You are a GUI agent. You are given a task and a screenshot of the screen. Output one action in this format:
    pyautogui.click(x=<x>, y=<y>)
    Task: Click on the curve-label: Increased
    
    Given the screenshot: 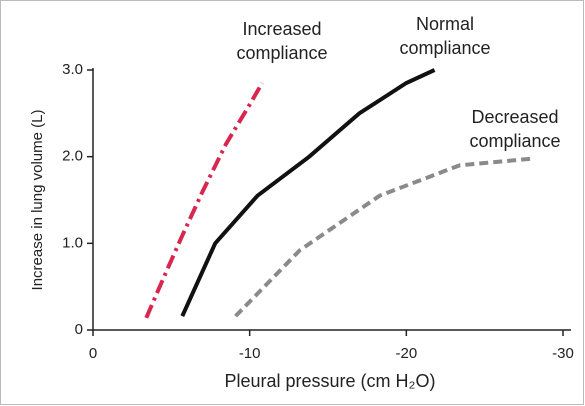 What is the action you would take?
    pyautogui.click(x=281, y=29)
    